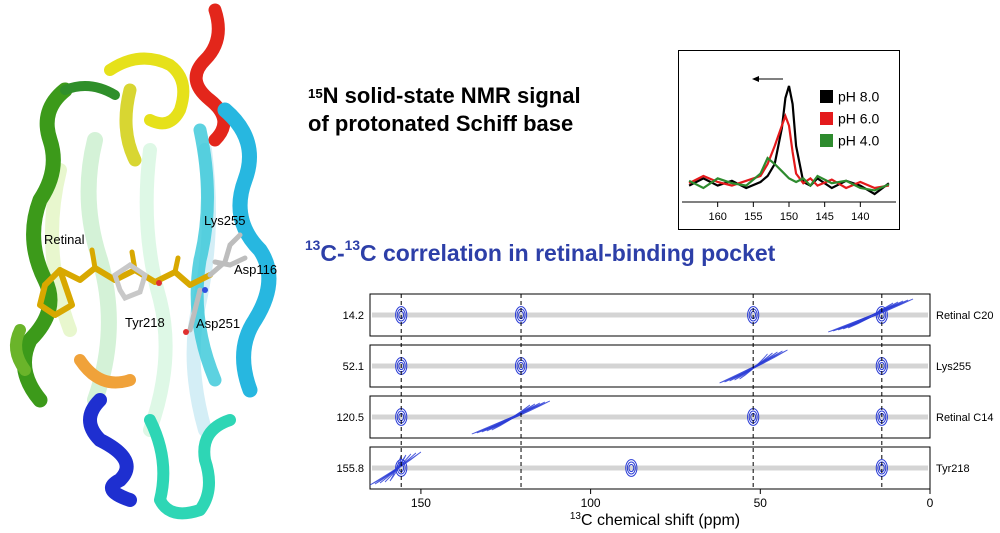 Image resolution: width=1000 pixels, height=533 pixels. I want to click on label-tyr218: Tyr218, so click(145, 322).